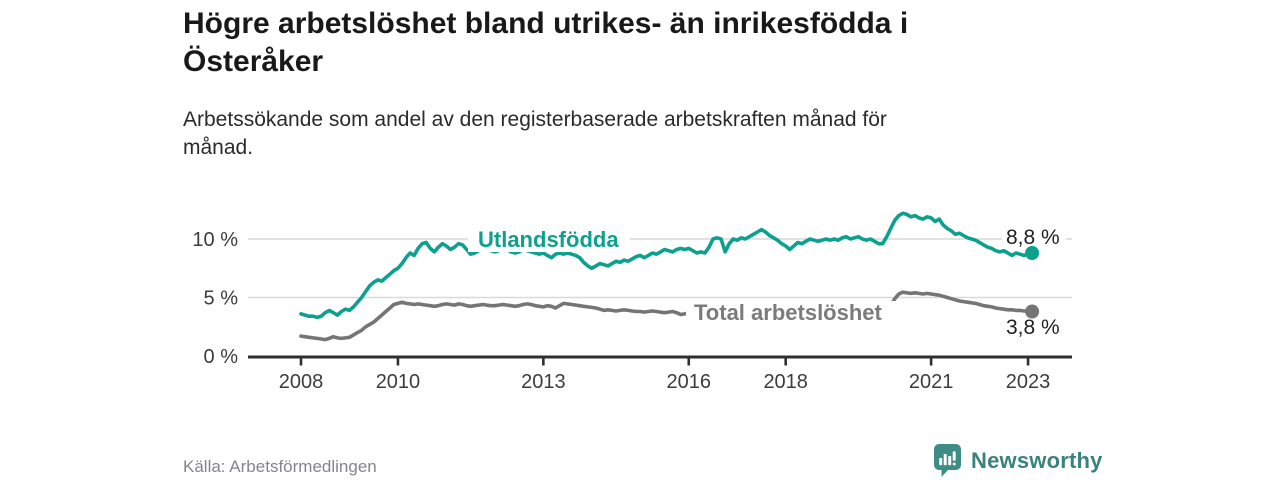  What do you see at coordinates (931, 382) in the screenshot?
I see `x-tick-label: 2021` at bounding box center [931, 382].